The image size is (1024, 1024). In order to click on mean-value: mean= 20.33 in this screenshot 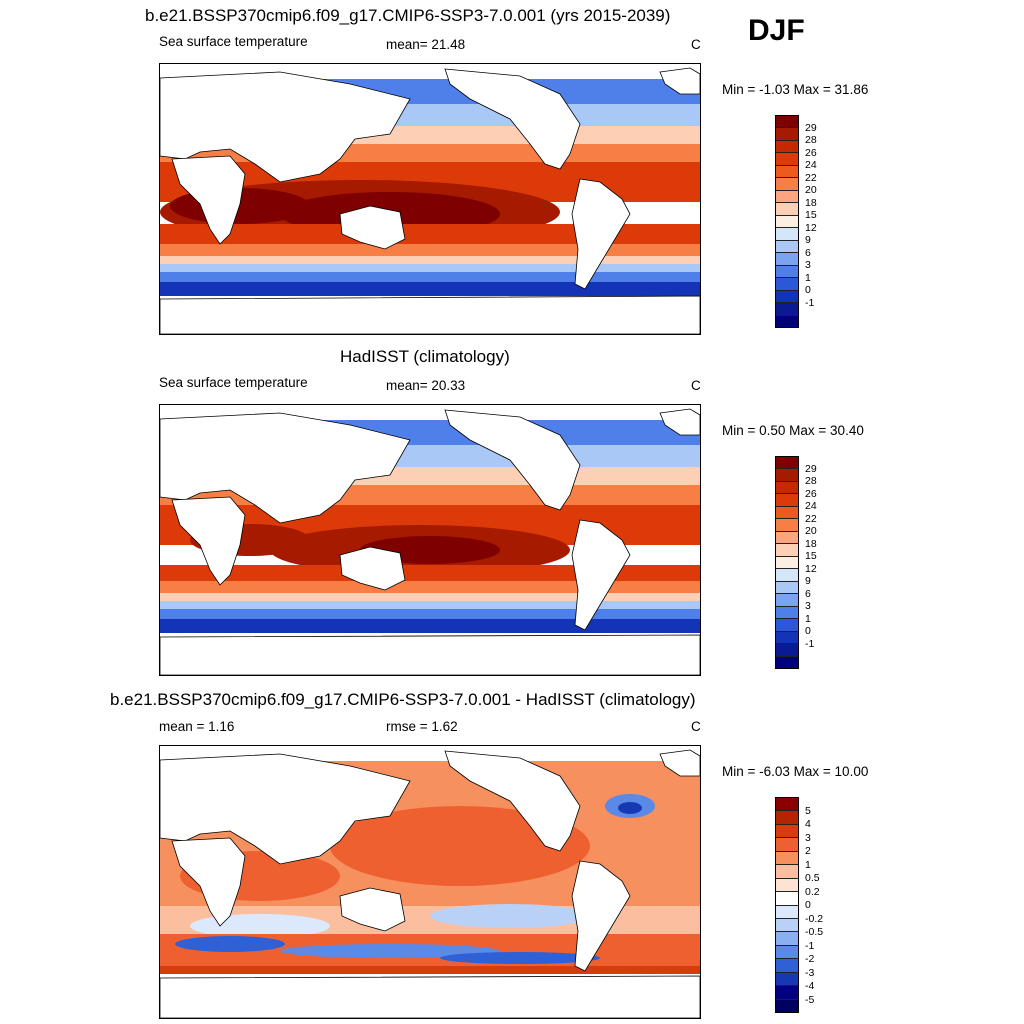, I will do `click(426, 385)`.